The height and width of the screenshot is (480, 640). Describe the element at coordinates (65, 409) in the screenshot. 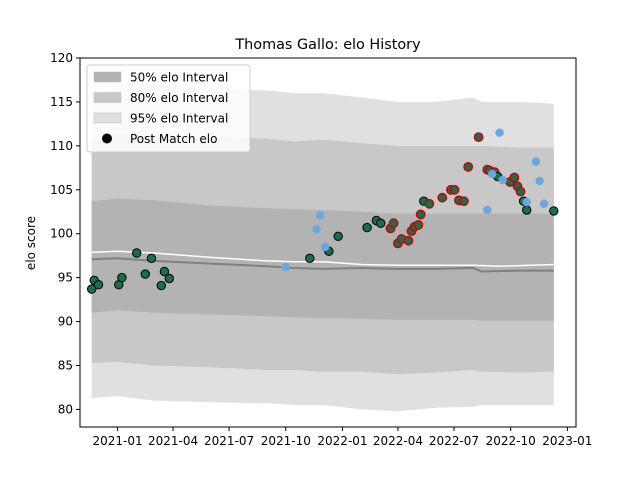

I see `y-tick-label-0: 80` at that location.